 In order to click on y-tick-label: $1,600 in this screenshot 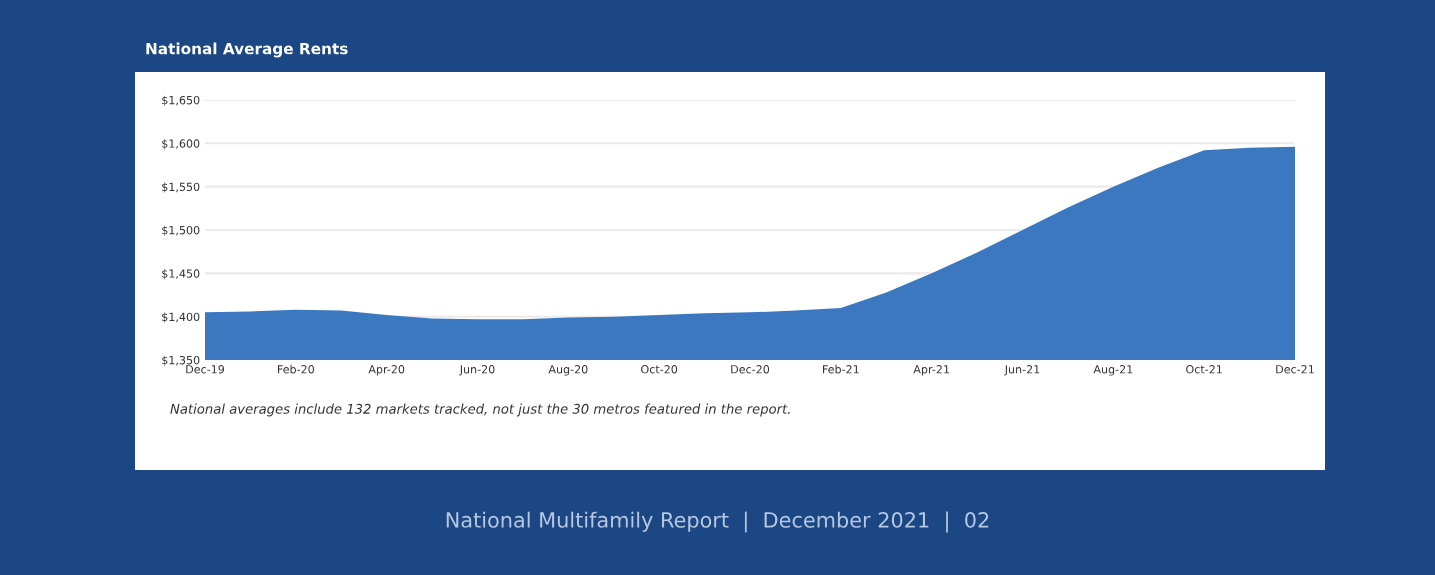, I will do `click(181, 144)`.